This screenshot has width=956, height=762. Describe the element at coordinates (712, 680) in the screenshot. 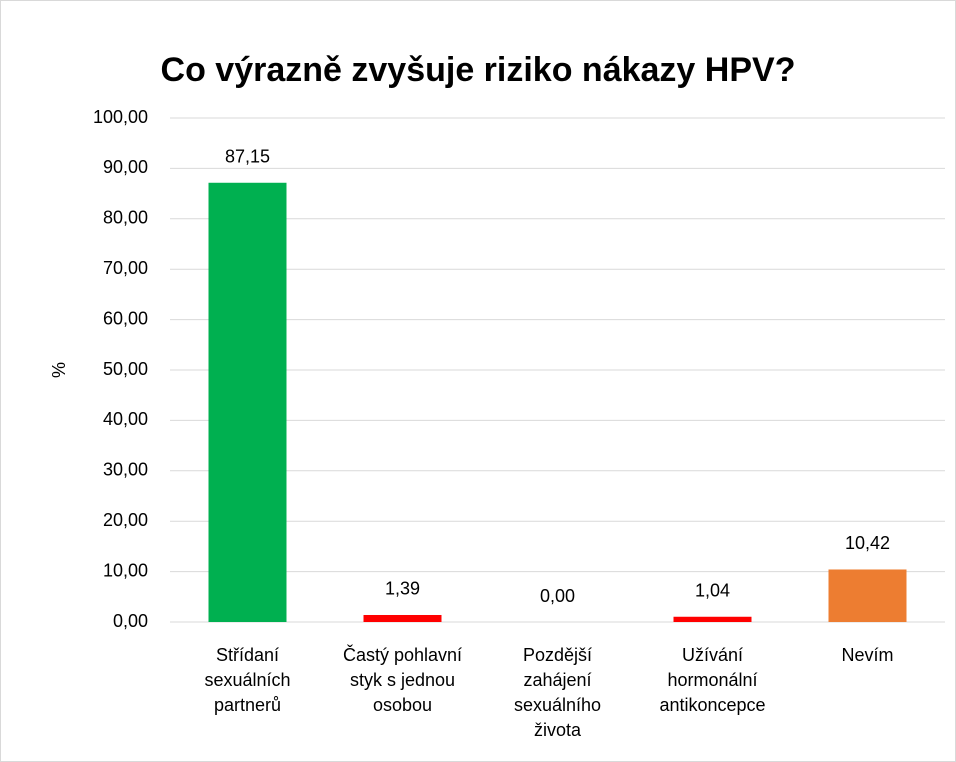

I see `x-tick-label: Užívání hormonální antikoncepce` at that location.